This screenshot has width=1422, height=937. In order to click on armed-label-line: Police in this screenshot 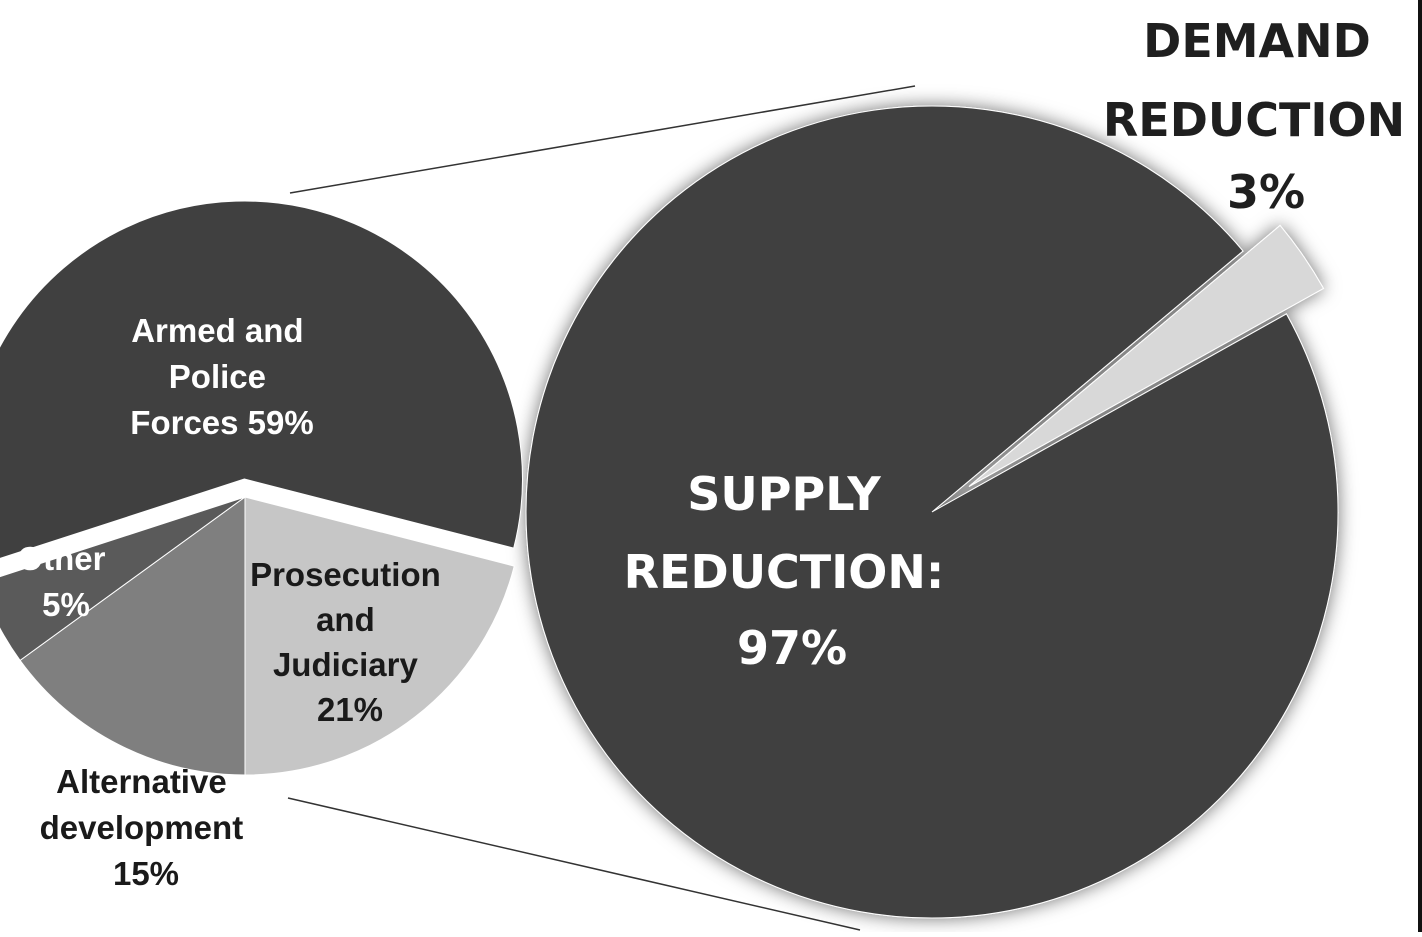, I will do `click(217, 376)`.